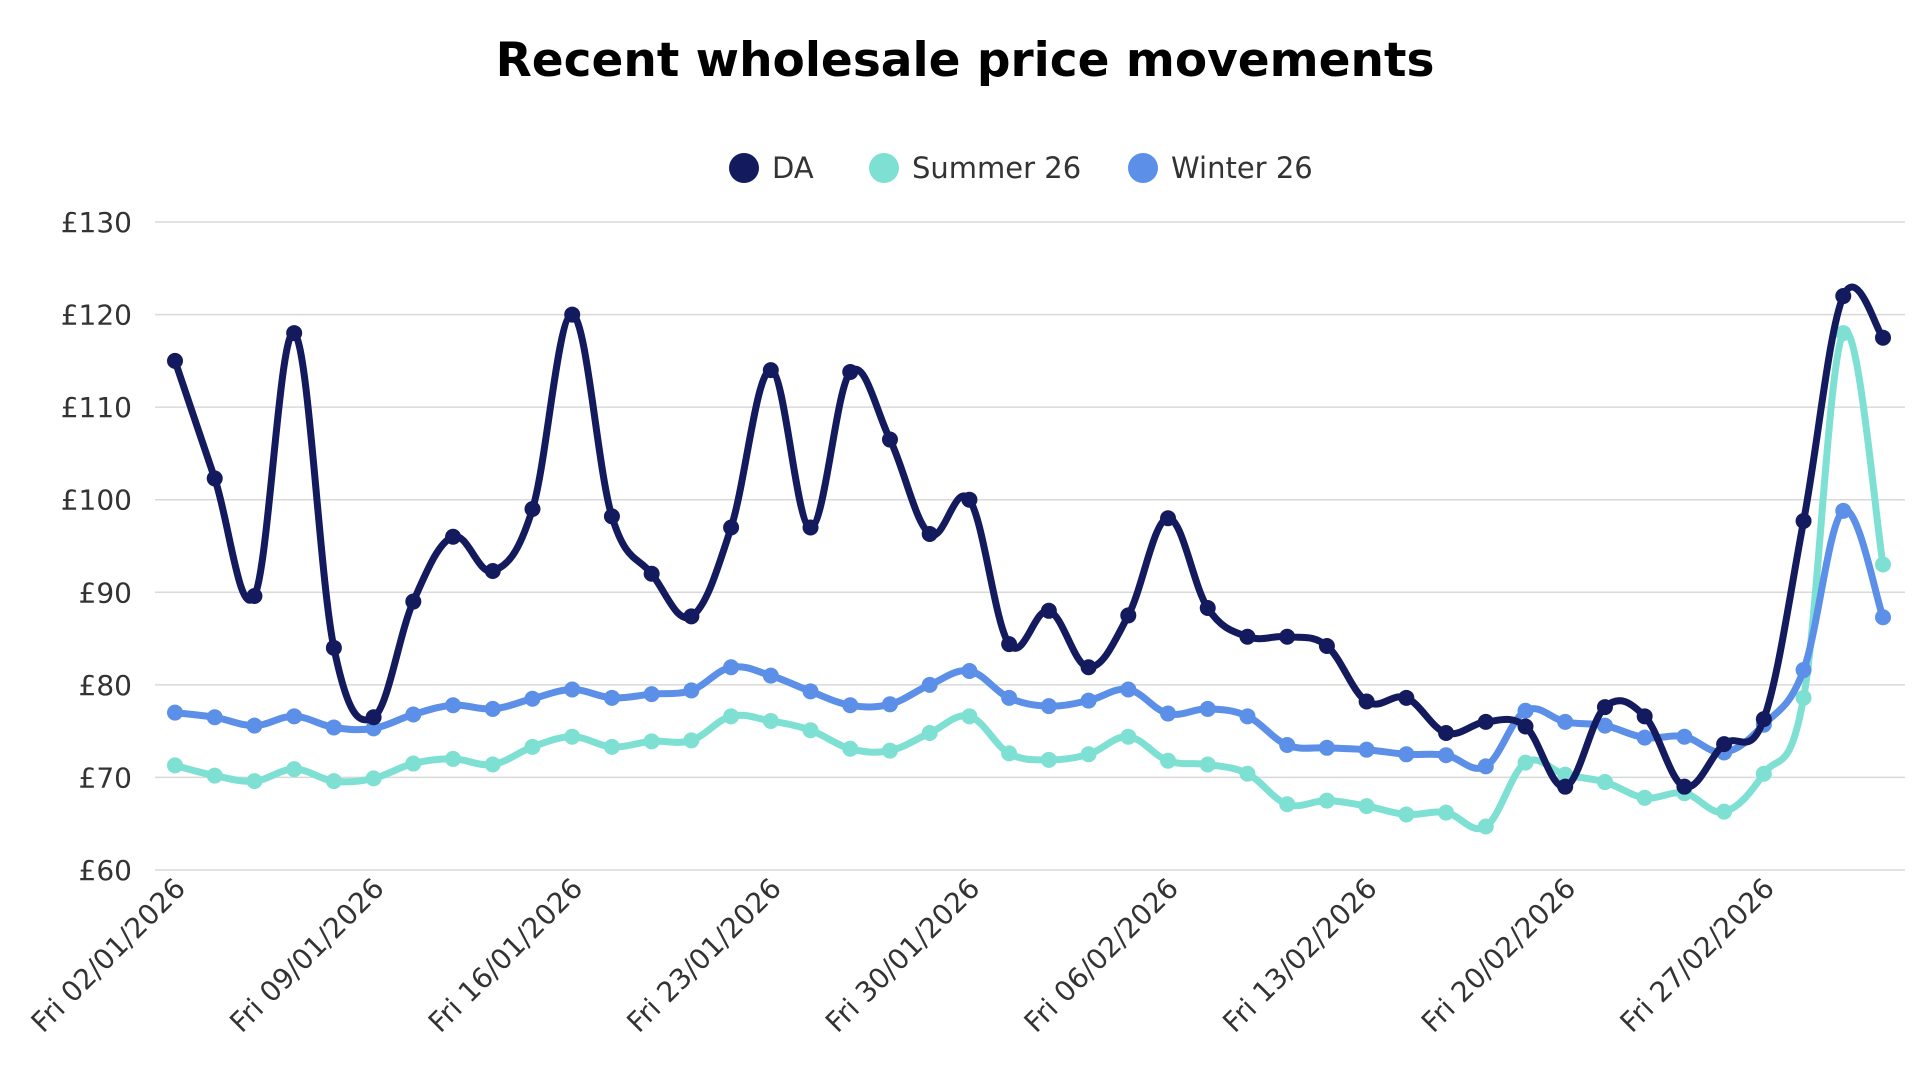  What do you see at coordinates (771, 168) in the screenshot?
I see `legend-item-0: DA` at bounding box center [771, 168].